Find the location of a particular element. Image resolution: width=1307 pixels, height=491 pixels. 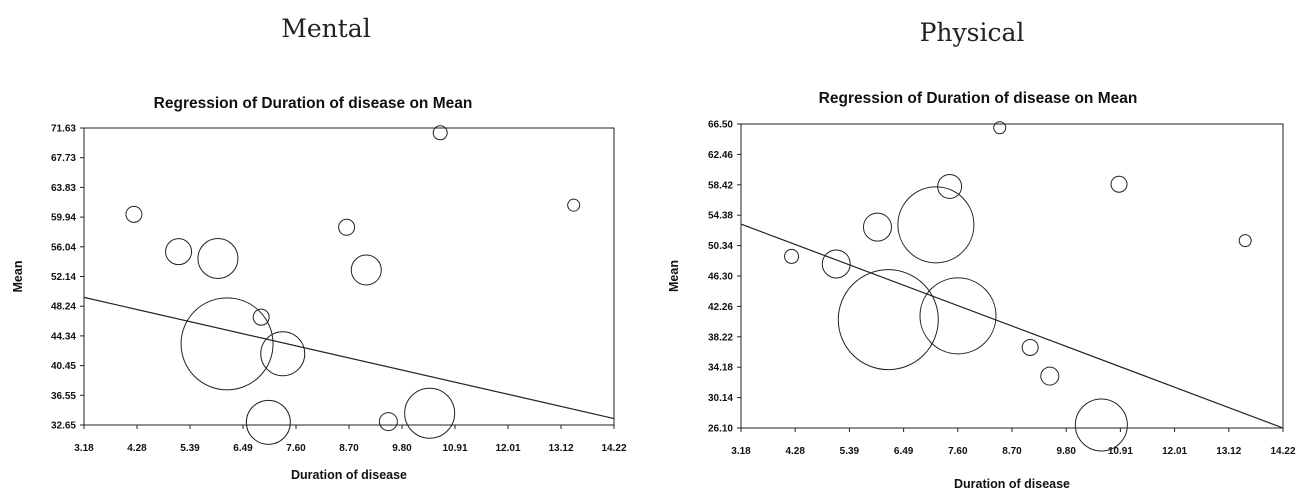

y-tick-label: 67.73 is located at coordinates (63, 158).